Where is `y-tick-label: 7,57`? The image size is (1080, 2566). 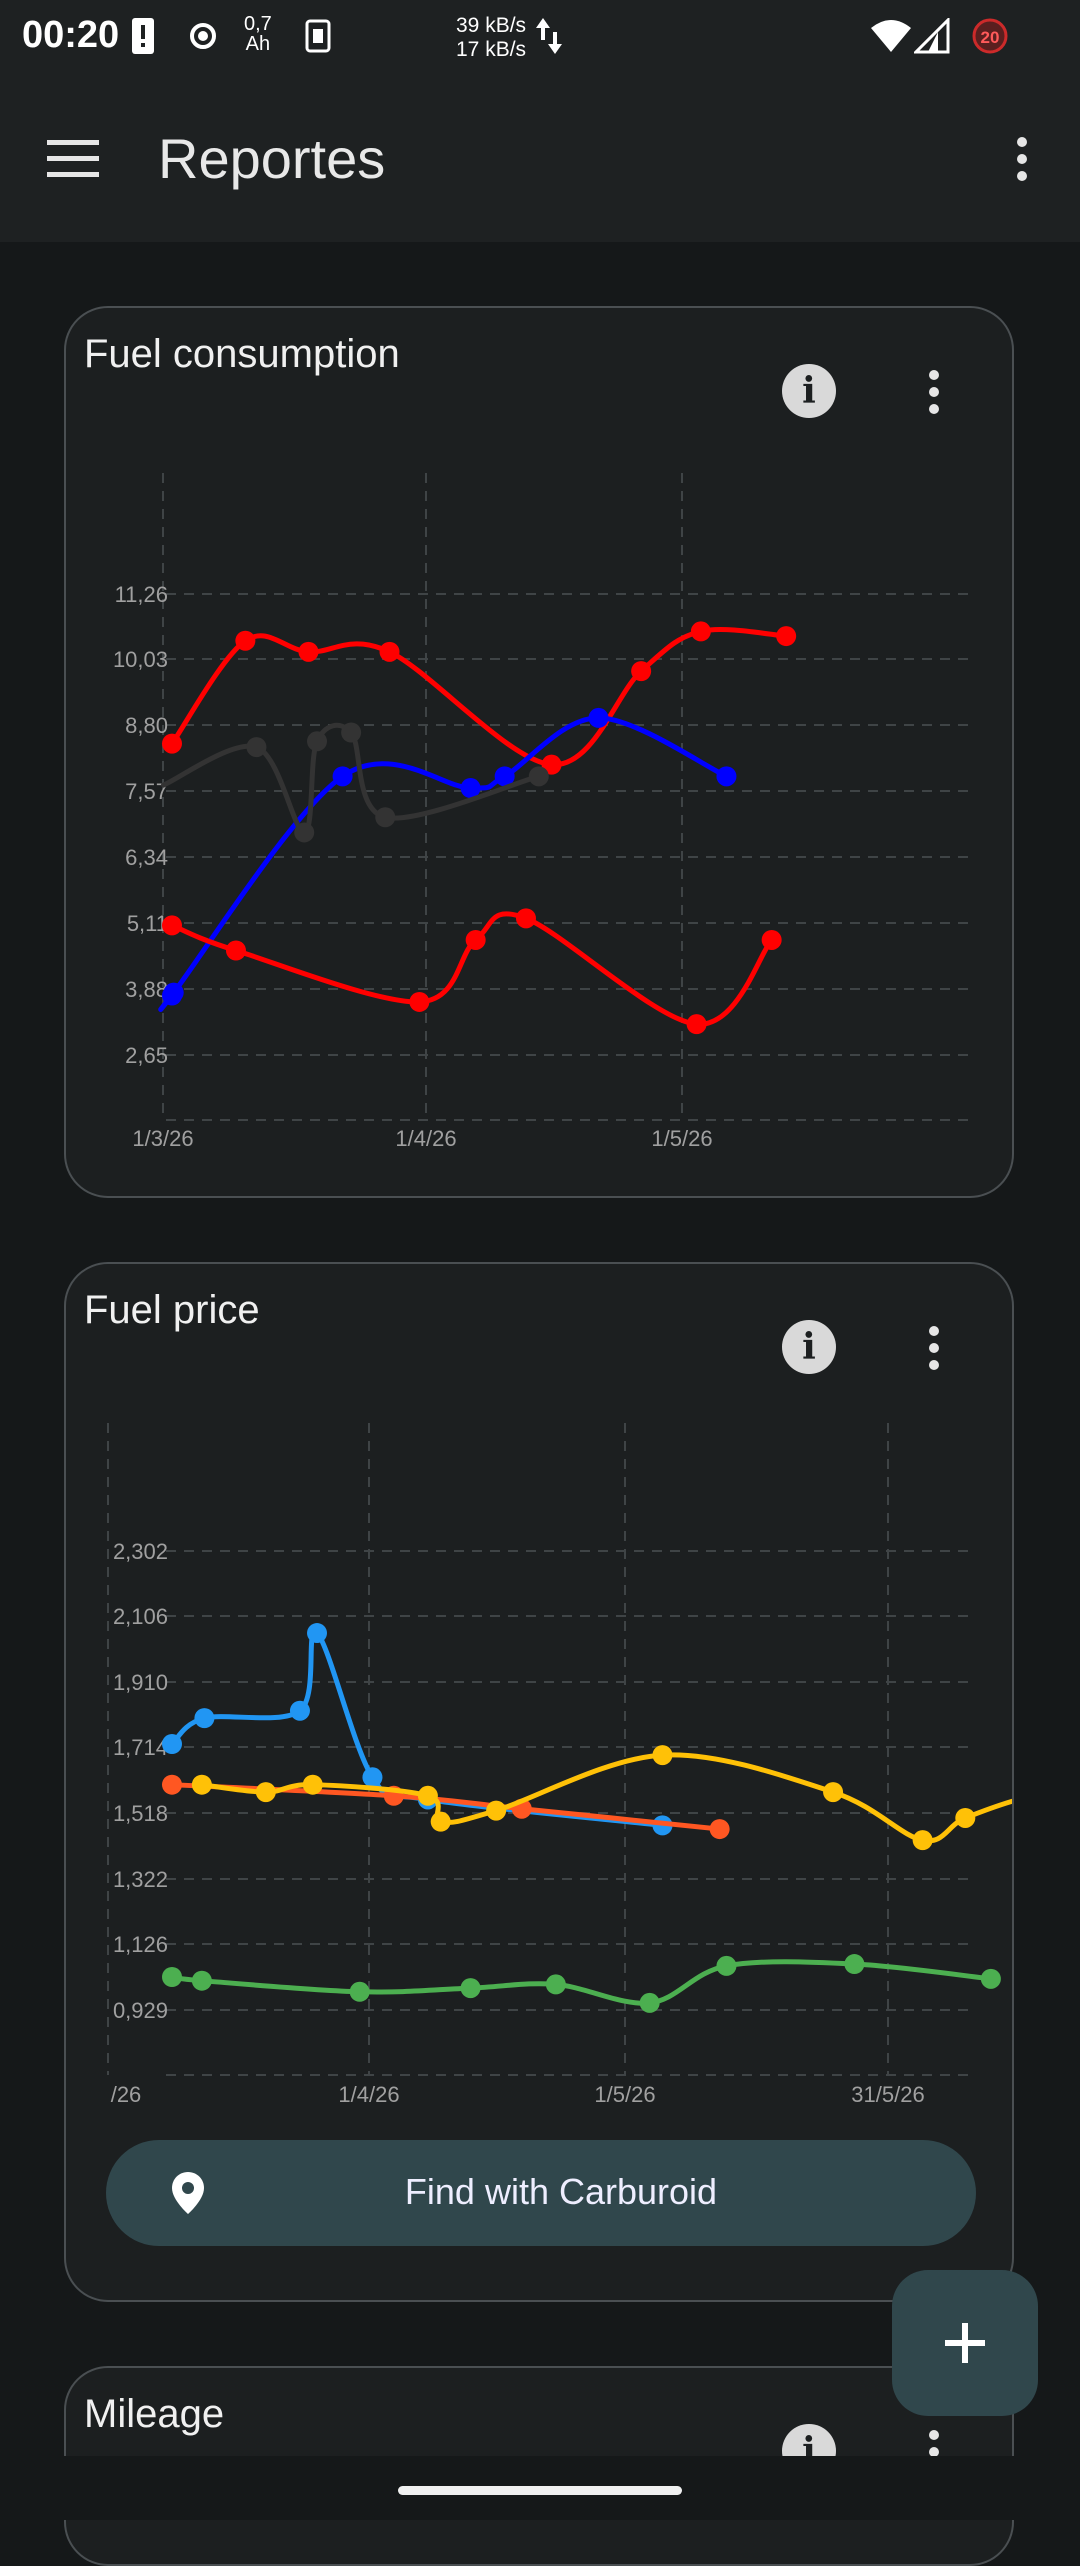
y-tick-label: 7,57 is located at coordinates (146, 791).